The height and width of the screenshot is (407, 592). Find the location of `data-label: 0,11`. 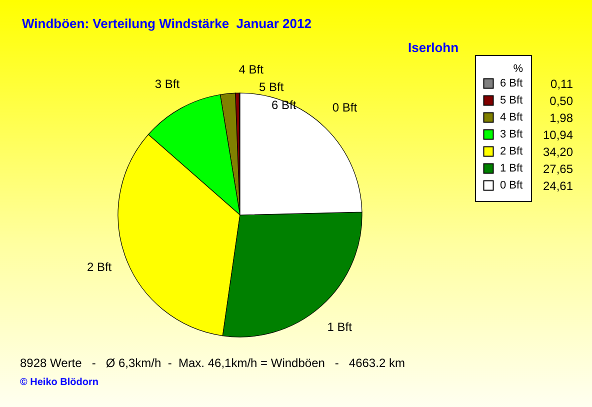

data-label: 0,11 is located at coordinates (561, 83).